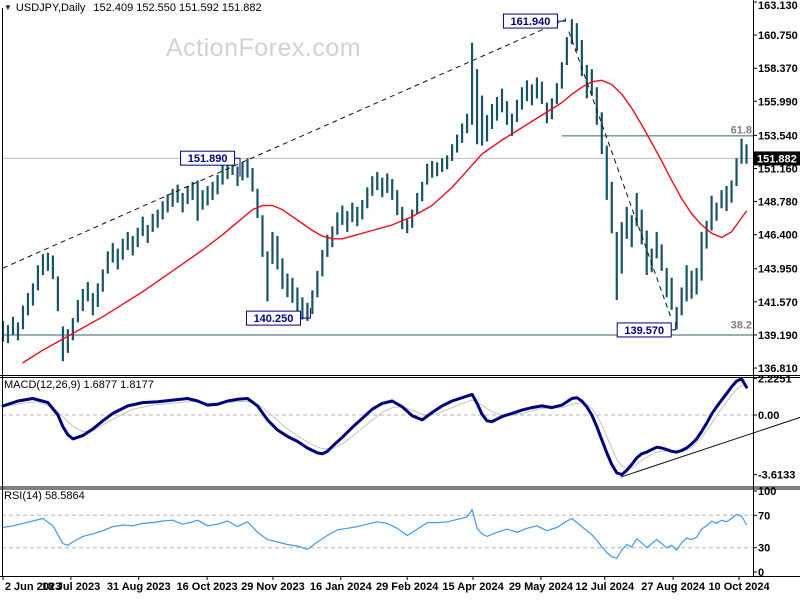 The image size is (800, 600). What do you see at coordinates (764, 549) in the screenshot?
I see `rsi-tick-label: 30` at bounding box center [764, 549].